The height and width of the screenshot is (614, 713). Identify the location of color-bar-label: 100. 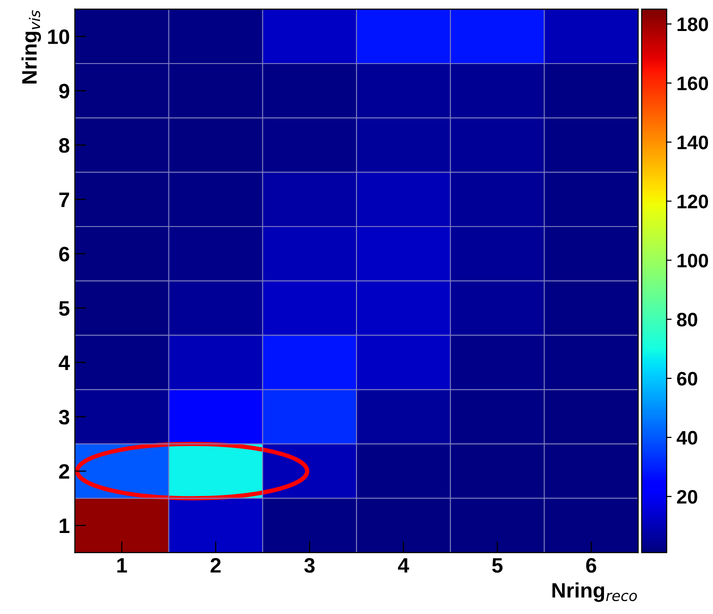
(693, 261).